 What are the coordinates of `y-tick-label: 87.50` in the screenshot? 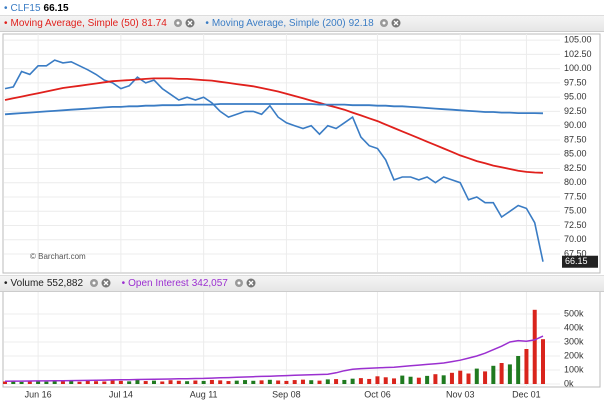 It's located at (575, 139).